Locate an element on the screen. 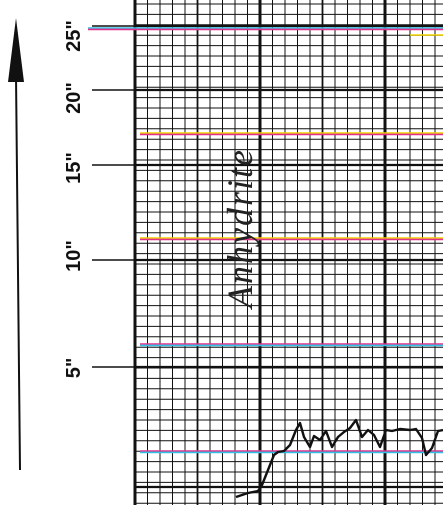 The image size is (443, 505). depth-tick-marks is located at coordinates (113, 196).